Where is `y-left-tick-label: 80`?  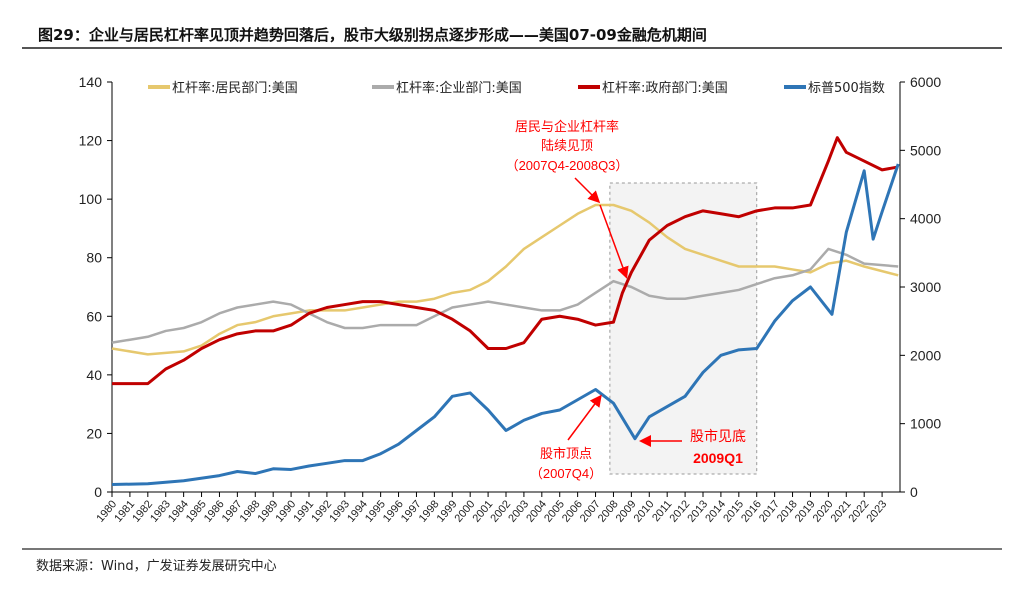
y-left-tick-label: 80 is located at coordinates (94, 258).